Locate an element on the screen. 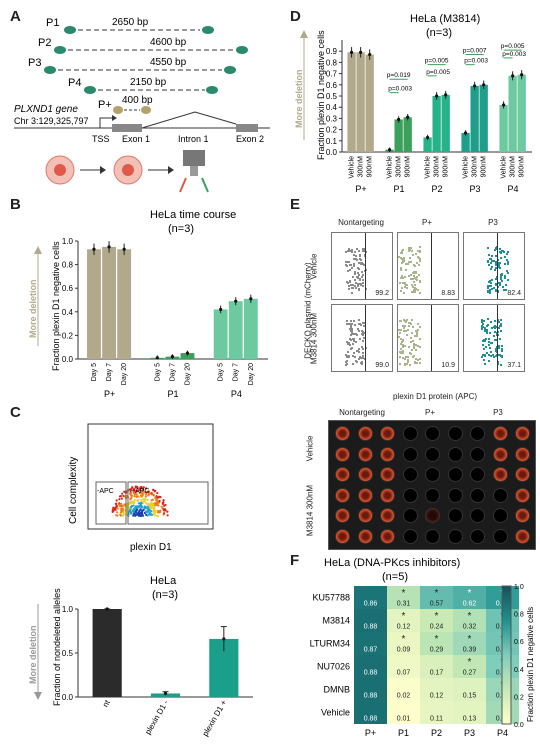 The width and height of the screenshot is (540, 745). plate-col-label: P3 is located at coordinates (498, 412).